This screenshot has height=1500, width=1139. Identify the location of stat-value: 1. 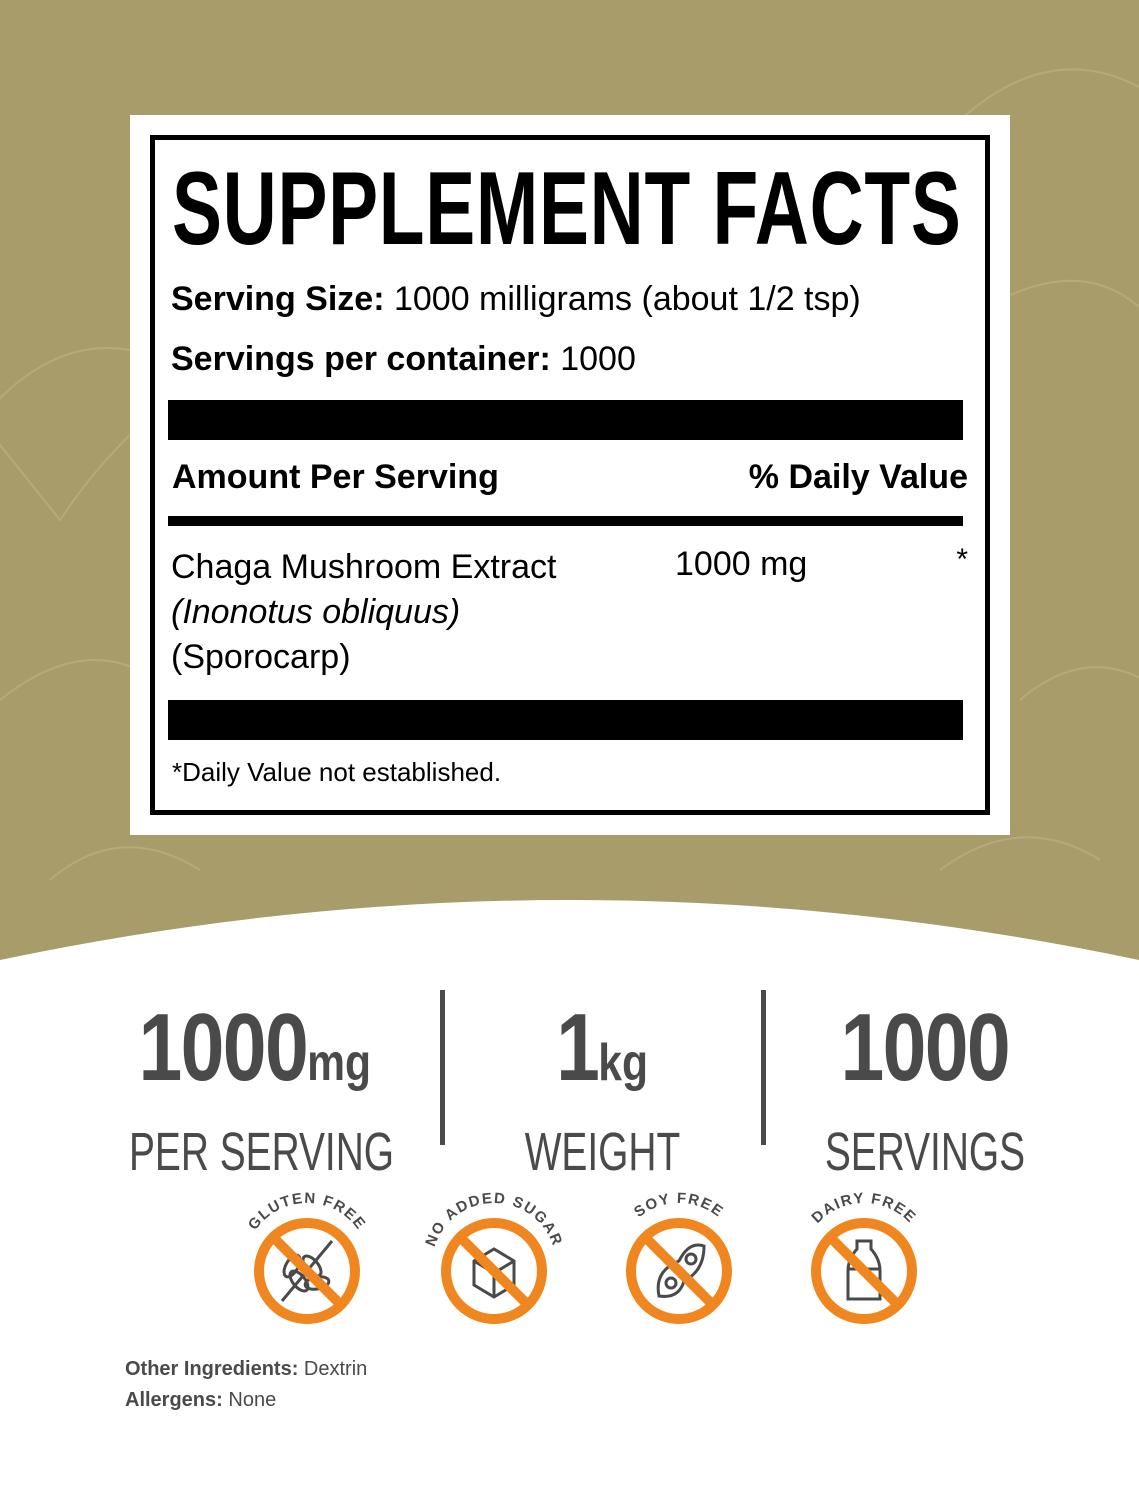
(578, 1047).